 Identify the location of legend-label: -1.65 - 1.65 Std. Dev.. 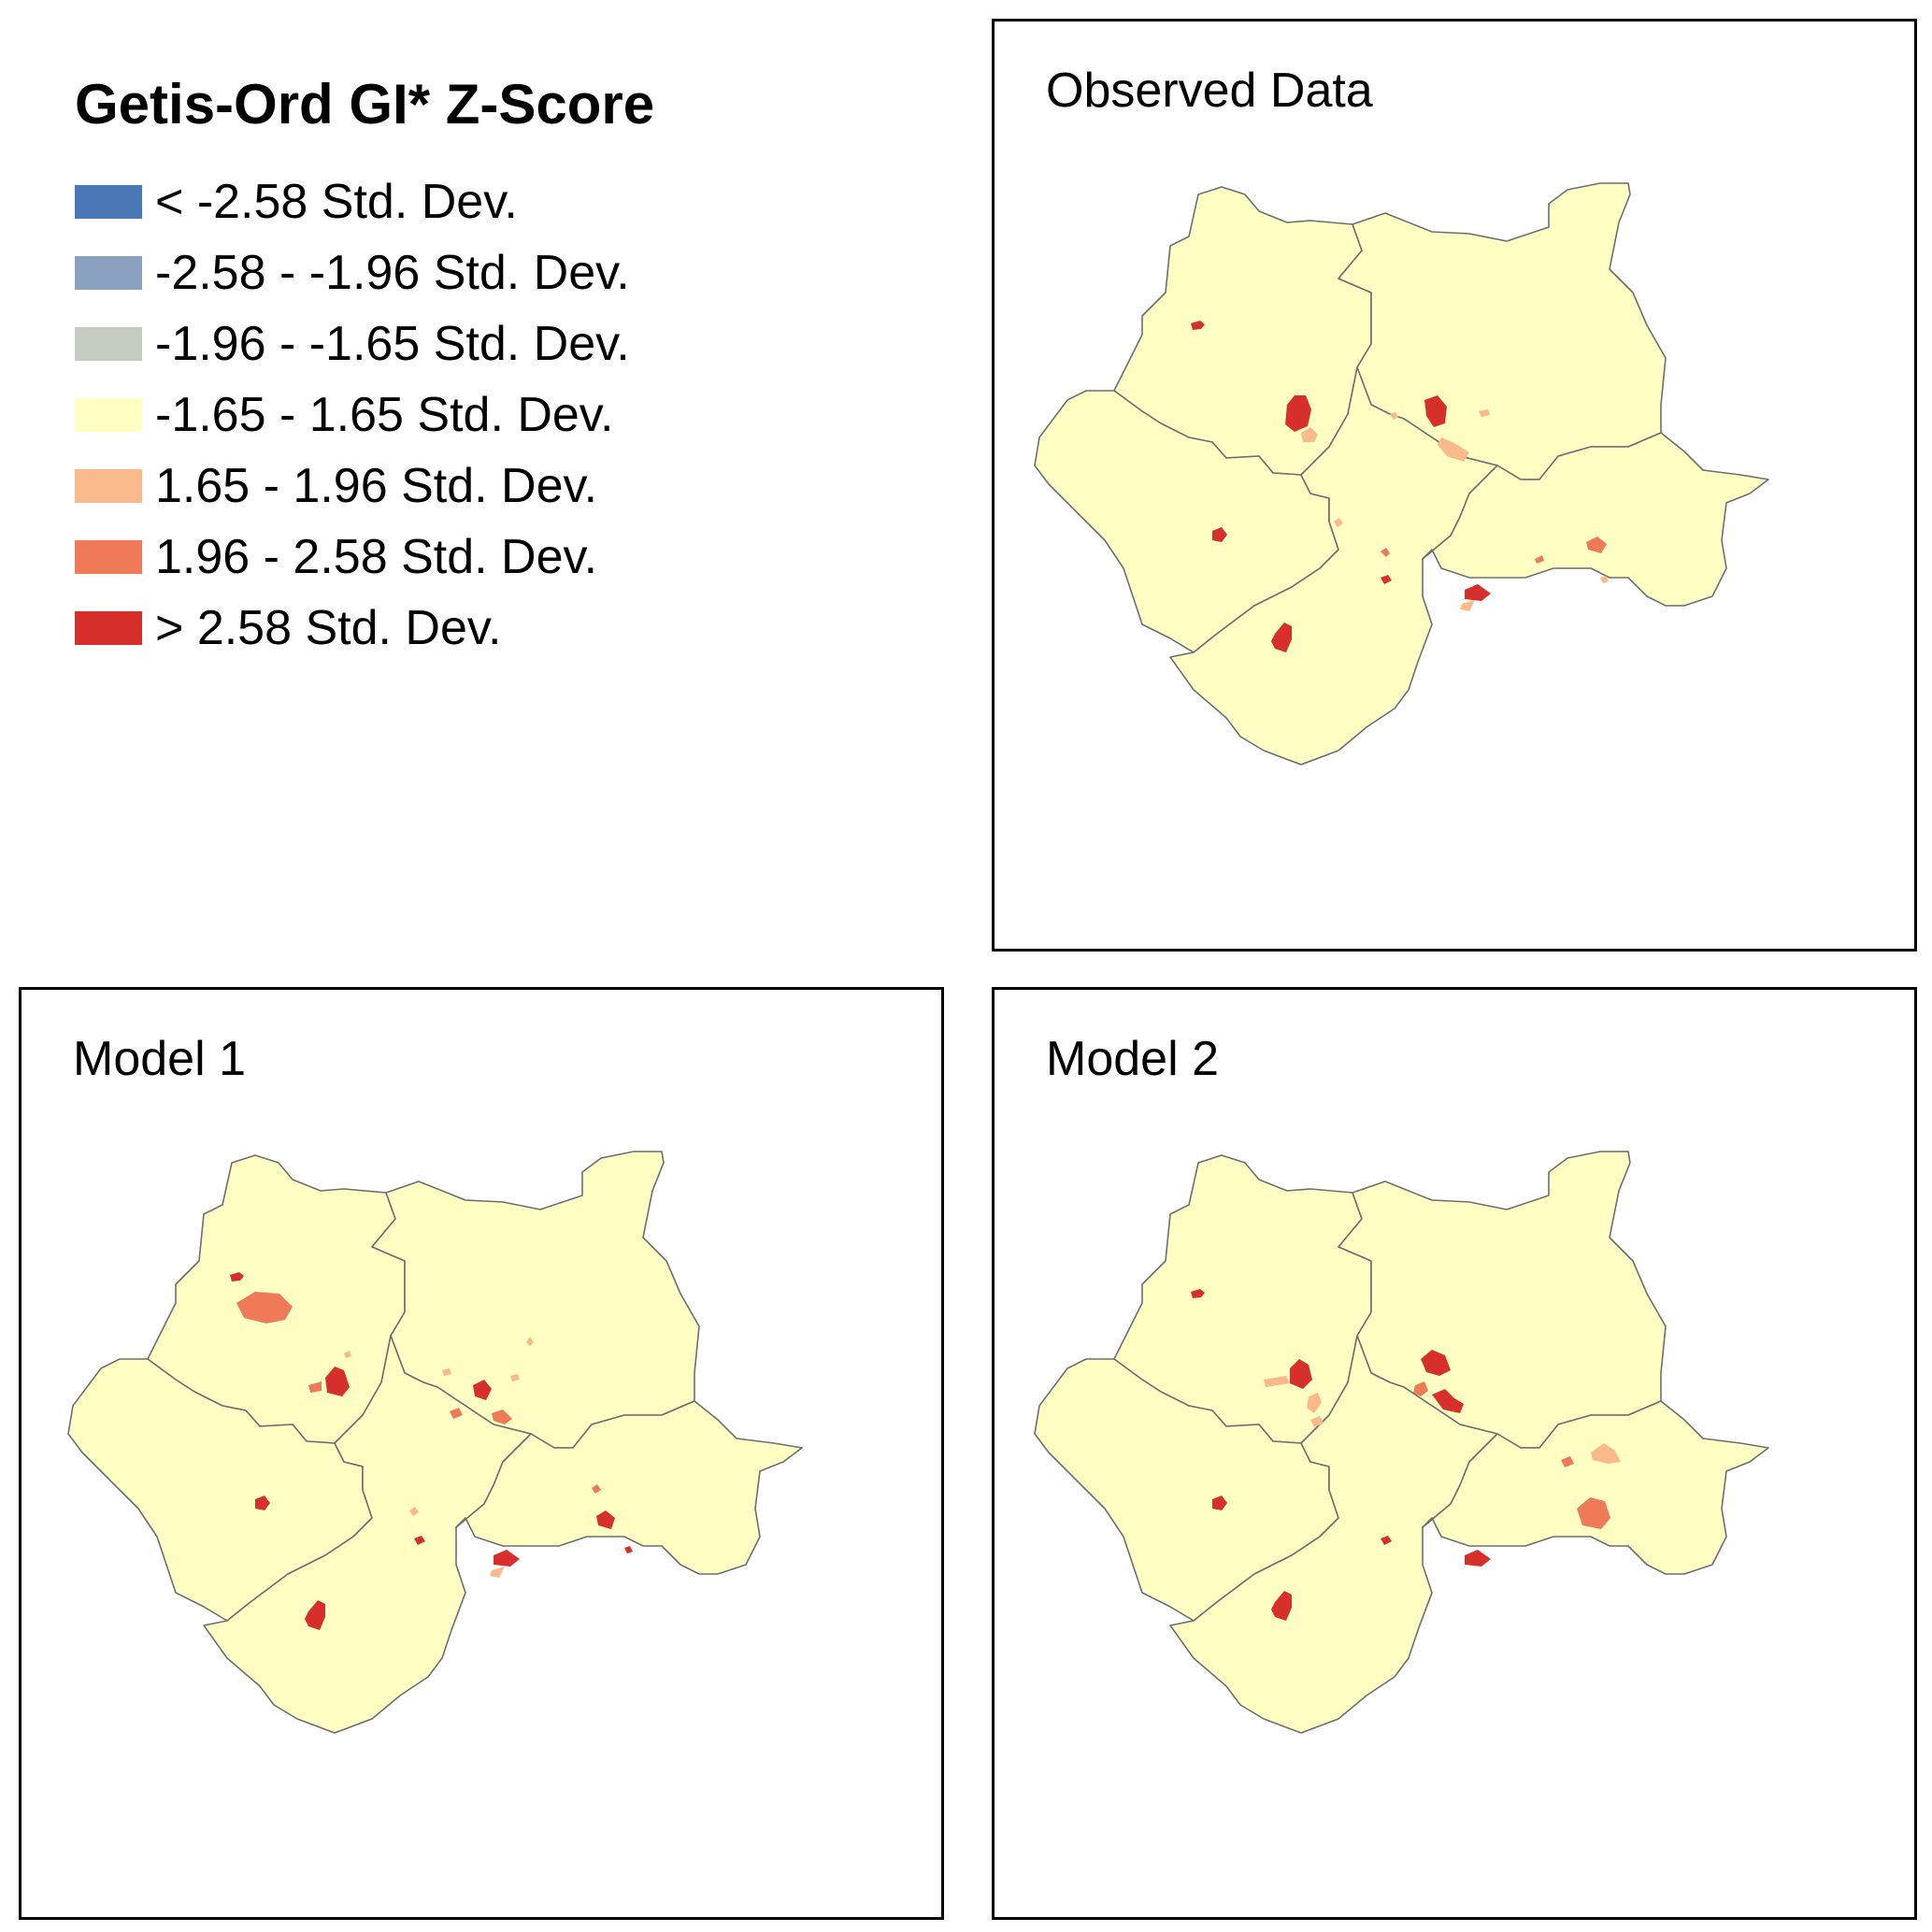
(384, 415).